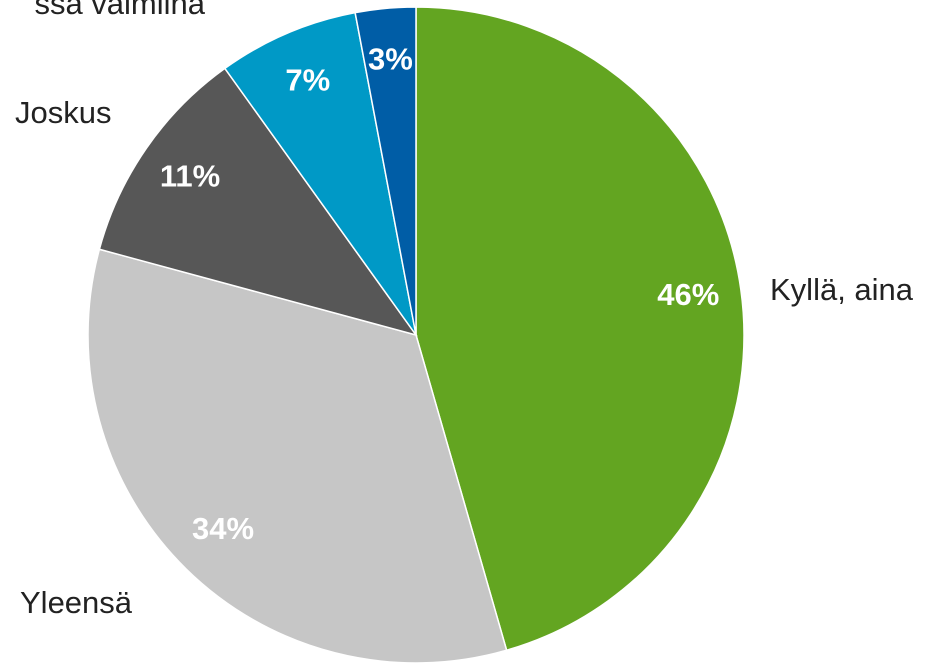 This screenshot has width=948, height=663. Describe the element at coordinates (223, 528) in the screenshot. I see `data-label: 34%` at that location.